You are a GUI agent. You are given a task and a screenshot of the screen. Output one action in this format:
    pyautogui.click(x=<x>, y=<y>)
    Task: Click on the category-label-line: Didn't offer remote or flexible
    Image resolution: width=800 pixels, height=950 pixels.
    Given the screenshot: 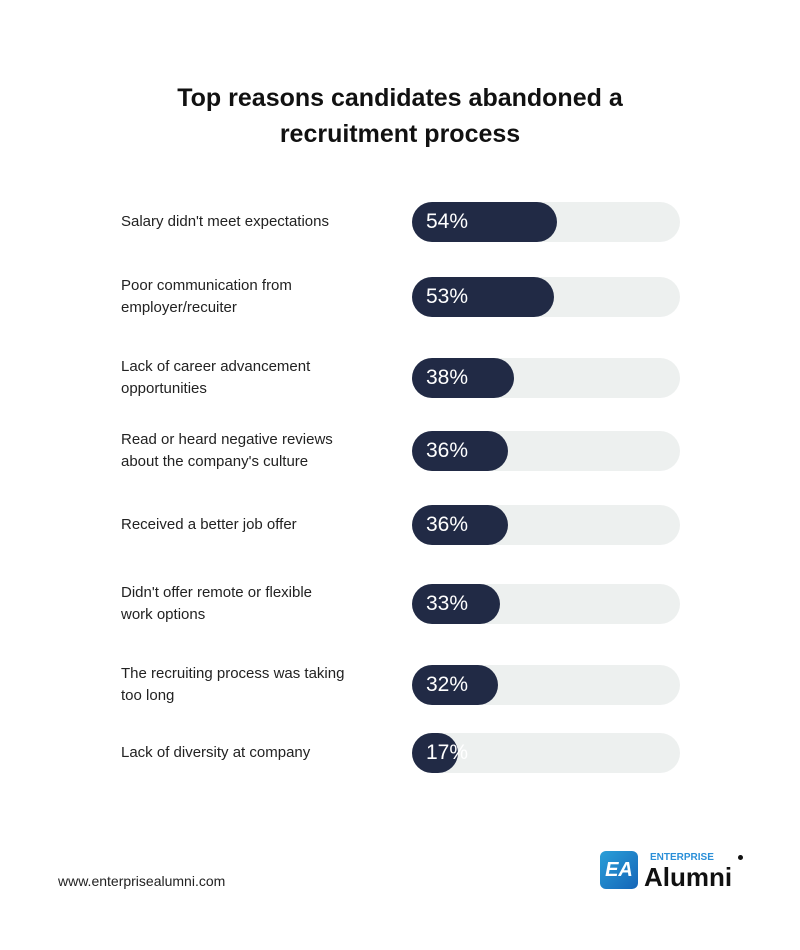 What is the action you would take?
    pyautogui.click(x=217, y=592)
    